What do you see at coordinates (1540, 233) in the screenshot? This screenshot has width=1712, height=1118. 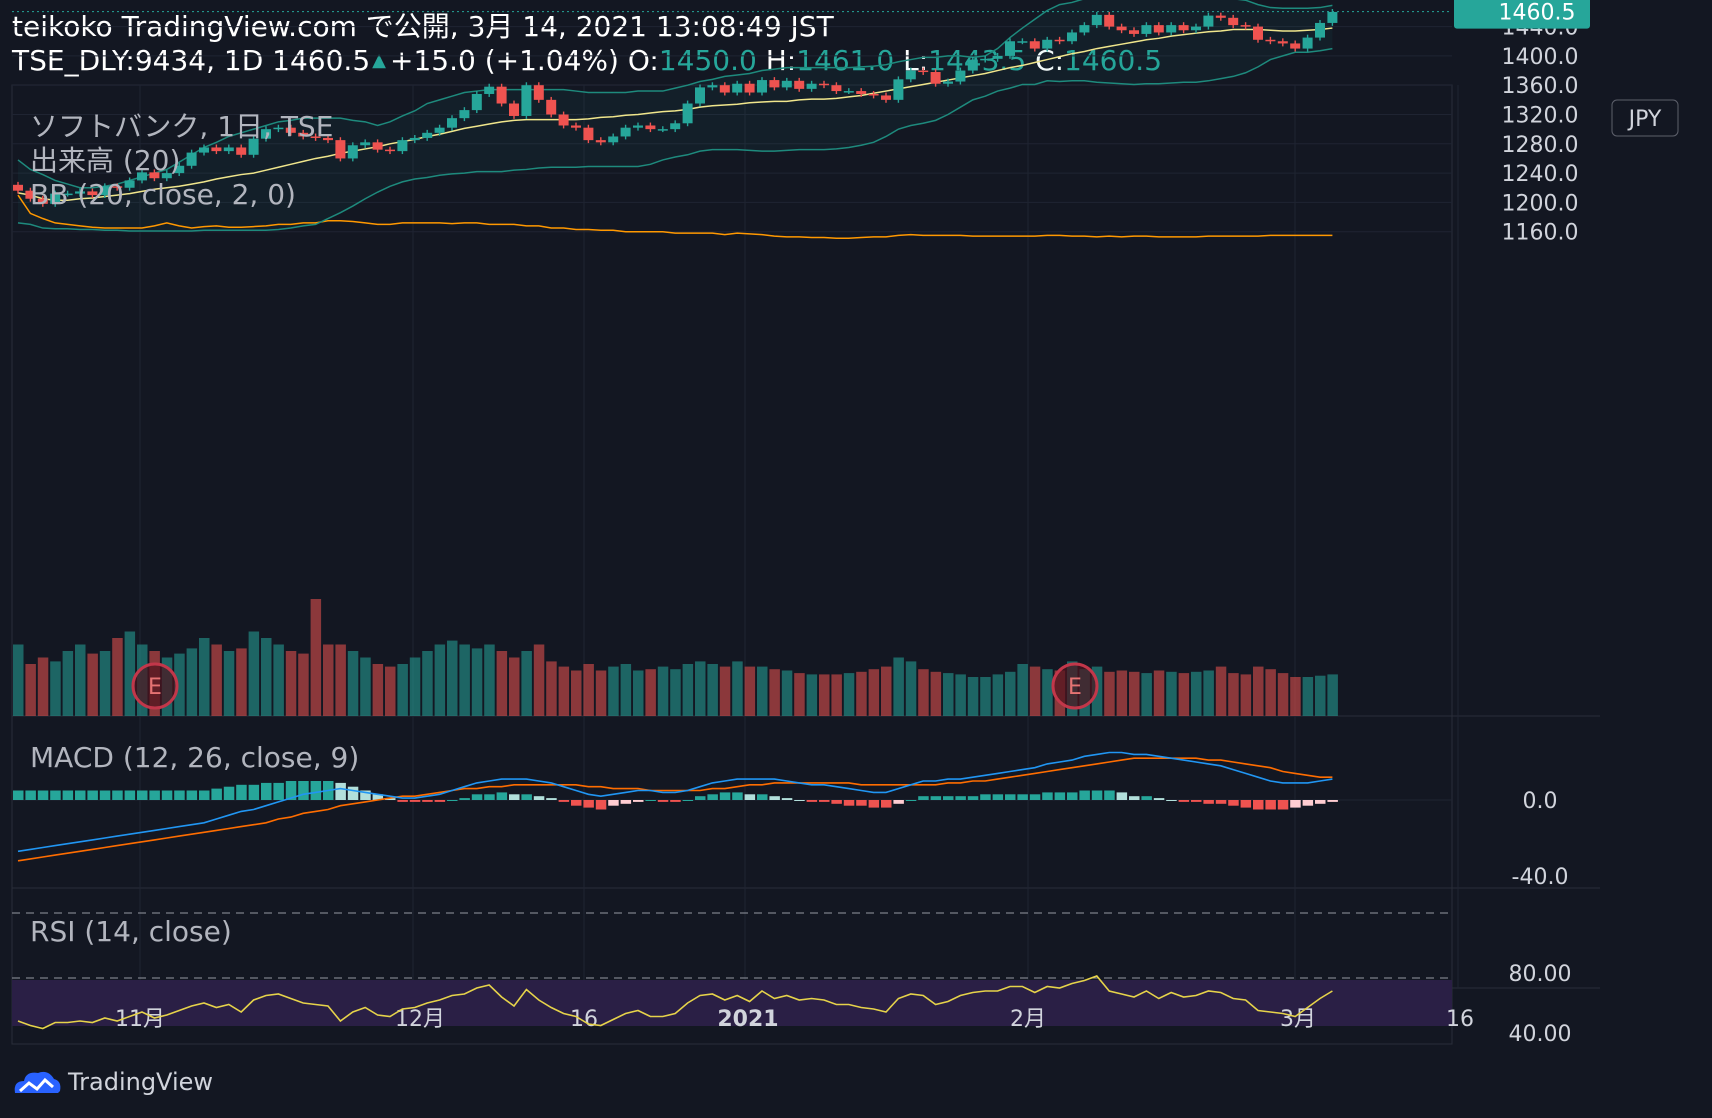 I see `y-tick-label: 1160.0` at bounding box center [1540, 233].